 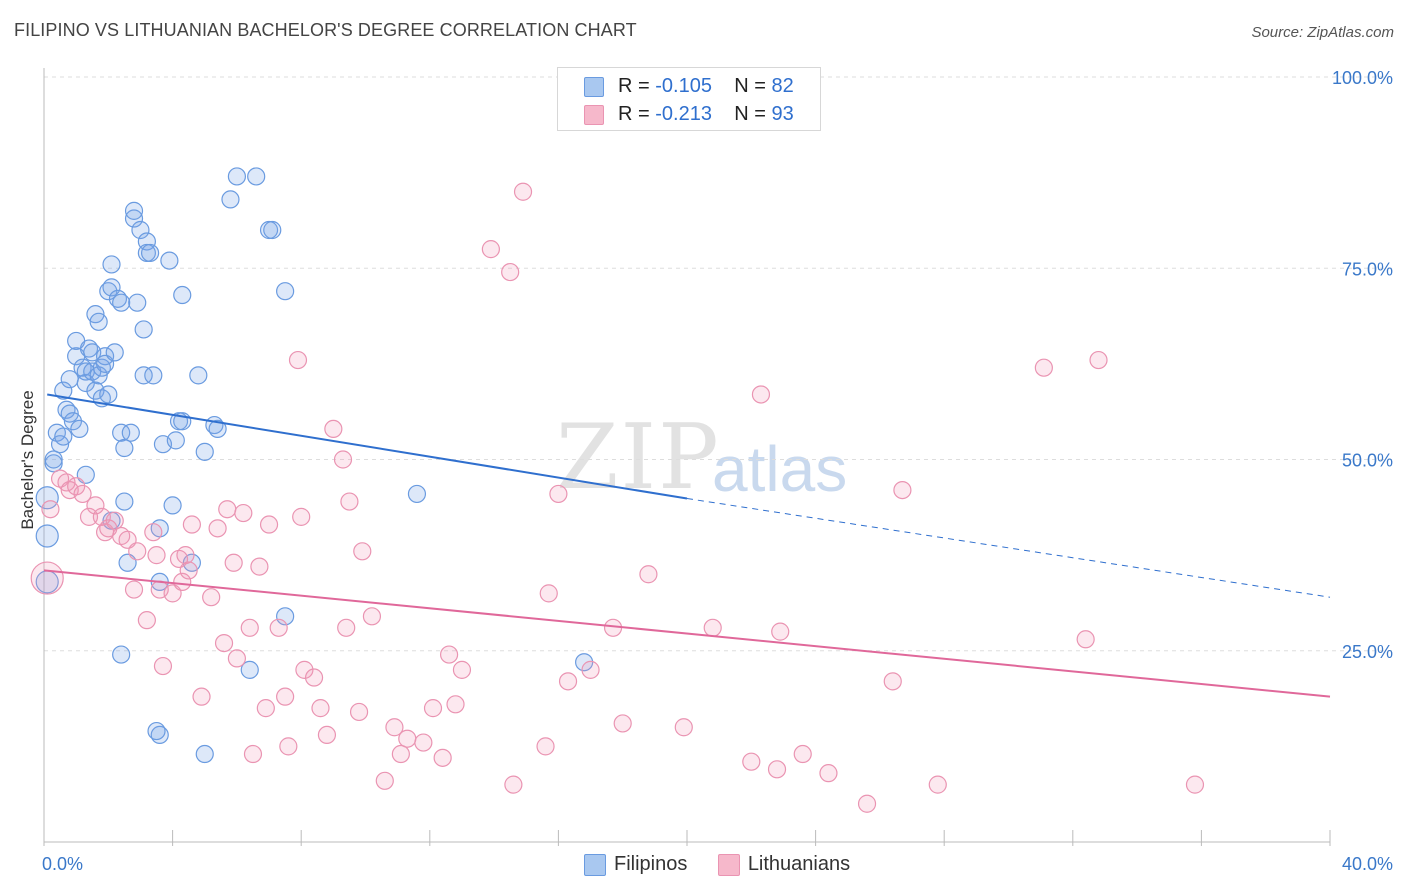 What do you see at coordinates (1367, 461) in the screenshot?
I see `y-tick-label: 50.0%` at bounding box center [1367, 461].